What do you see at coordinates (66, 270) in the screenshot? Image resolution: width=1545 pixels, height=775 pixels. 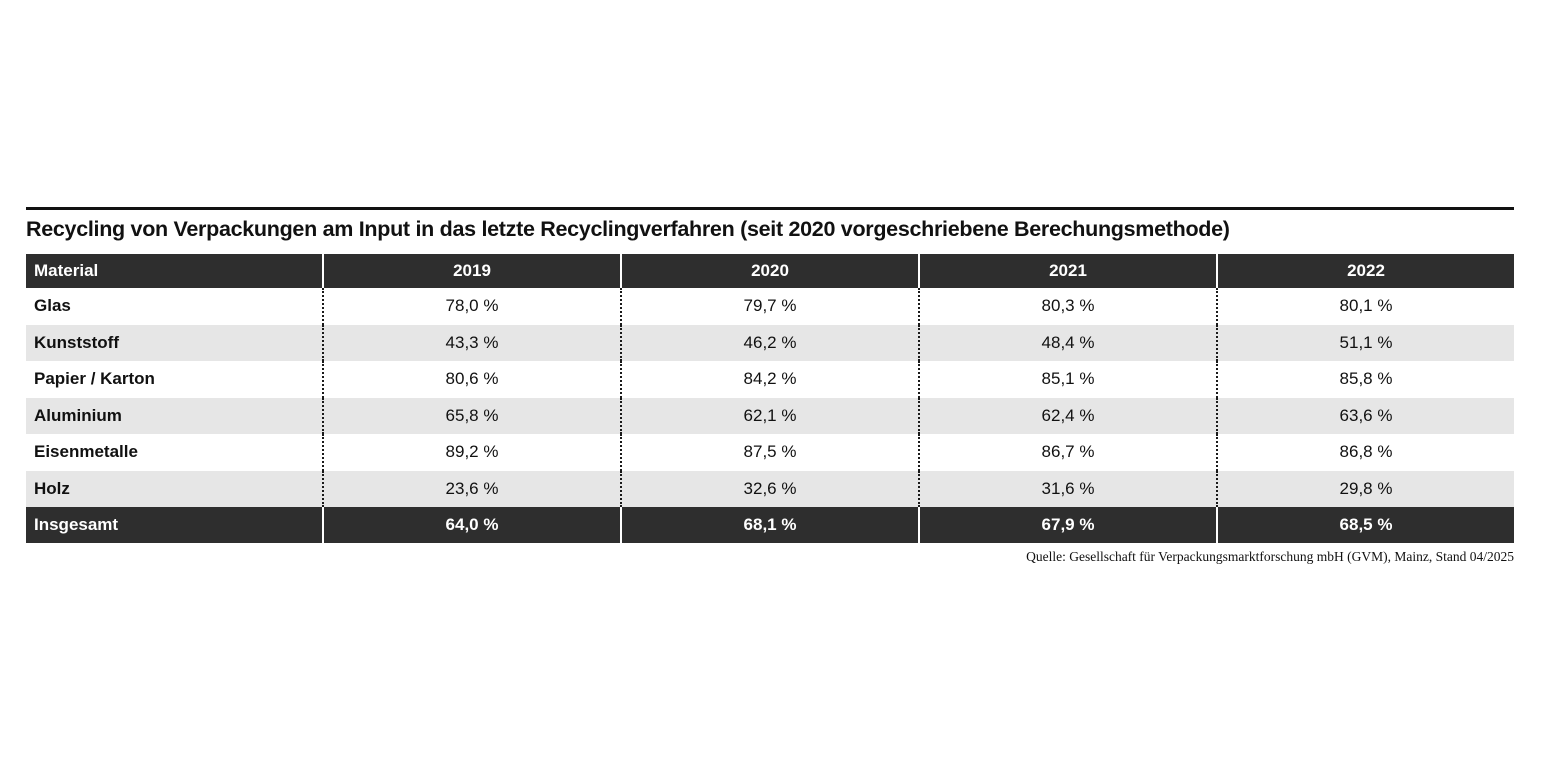 I see `header-material: Material` at bounding box center [66, 270].